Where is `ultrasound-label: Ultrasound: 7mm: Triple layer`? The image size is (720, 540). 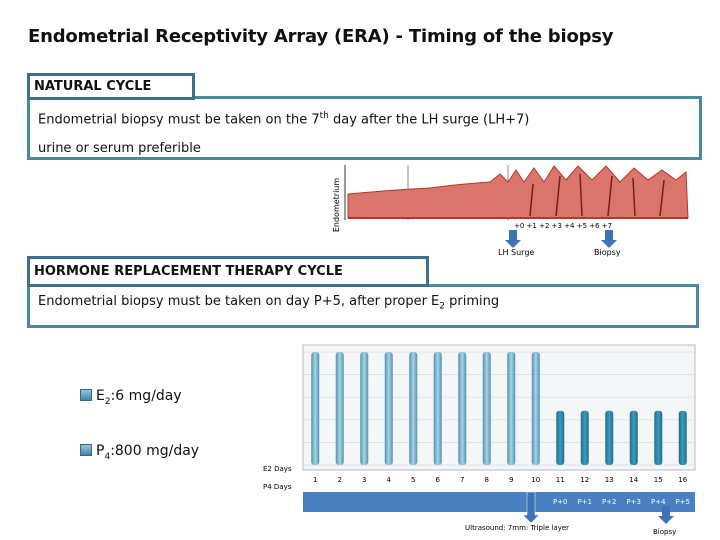 ultrasound-label: Ultrasound: 7mm: Triple layer is located at coordinates (517, 528).